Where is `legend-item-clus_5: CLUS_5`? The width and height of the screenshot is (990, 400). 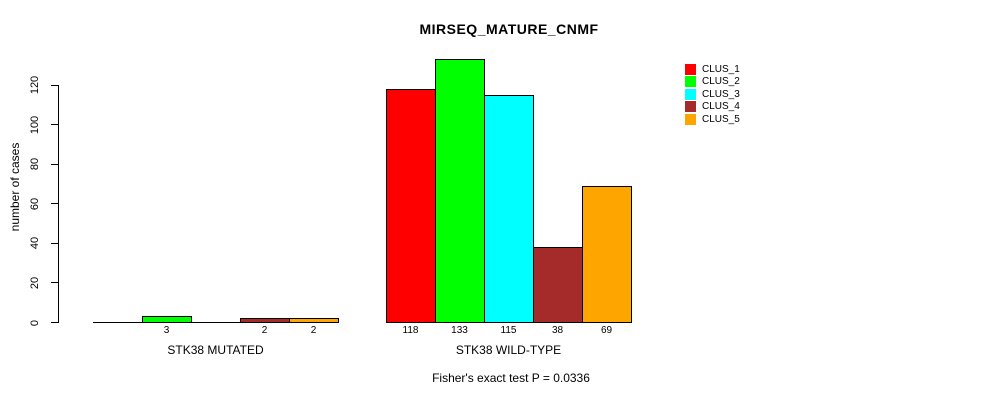
legend-item-clus_5: CLUS_5 is located at coordinates (712, 119).